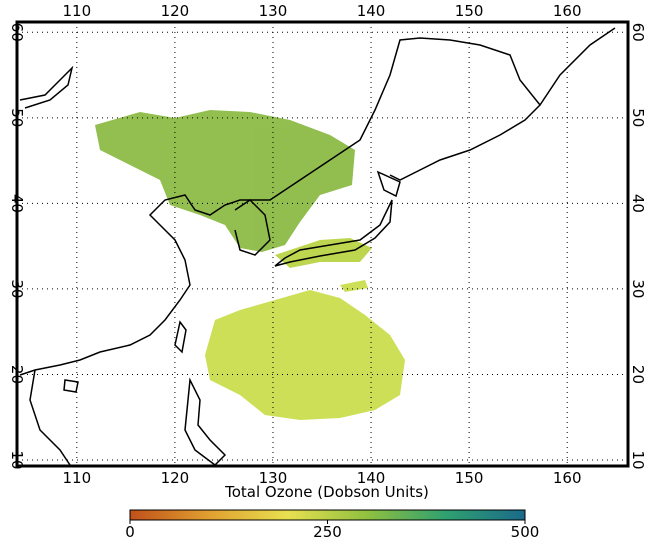  What do you see at coordinates (525, 532) in the screenshot?
I see `colorbar-tick-label: 500` at bounding box center [525, 532].